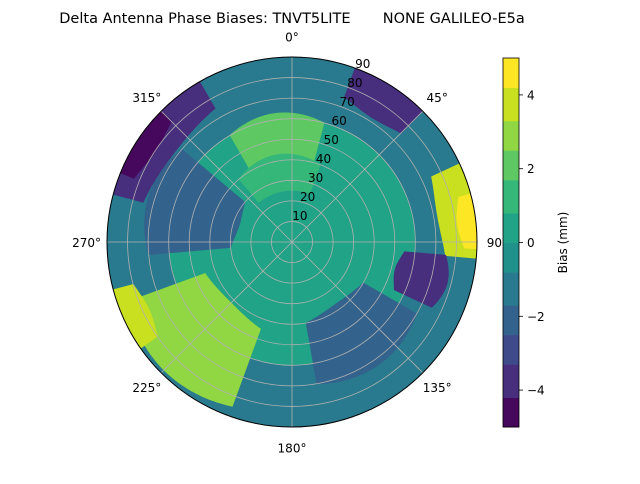  I want to click on azimuth-tick-label: 270°, so click(86, 243).